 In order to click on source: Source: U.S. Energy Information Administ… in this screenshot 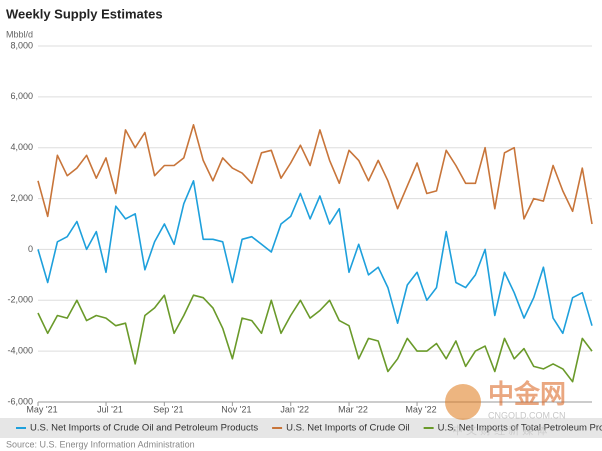, I will do `click(100, 444)`.